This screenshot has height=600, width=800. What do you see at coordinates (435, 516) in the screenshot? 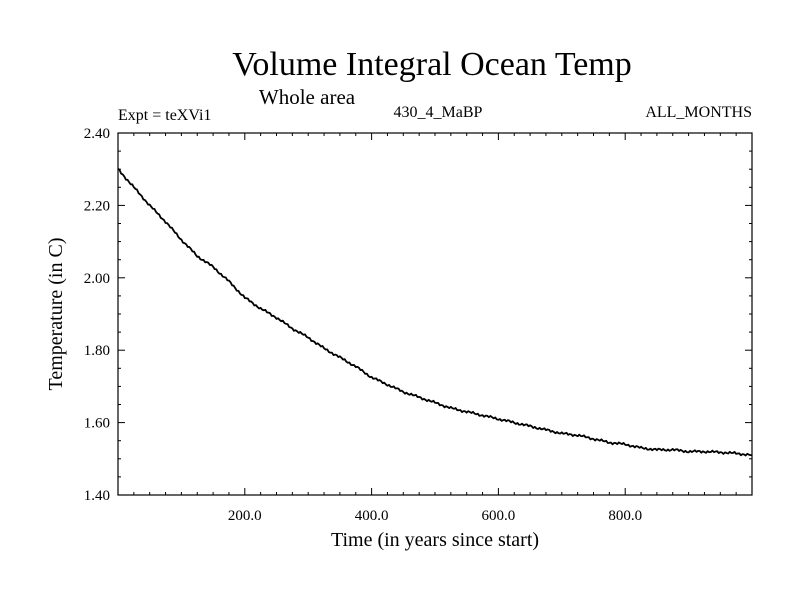
I see `x-axis-tick-labels: 200.0 400.0 600.0 800.0` at bounding box center [435, 516].